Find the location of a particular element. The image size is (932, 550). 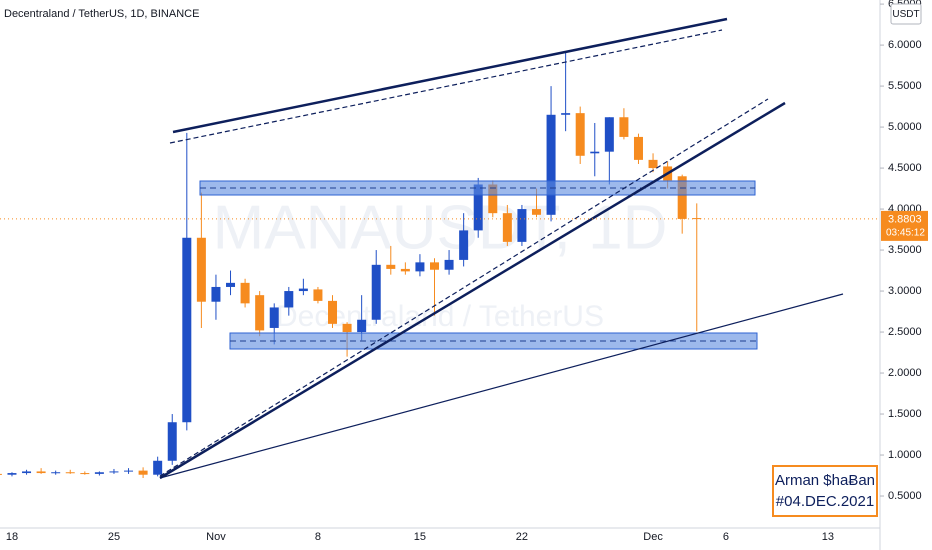

x-tick-label: 18 is located at coordinates (12, 537).